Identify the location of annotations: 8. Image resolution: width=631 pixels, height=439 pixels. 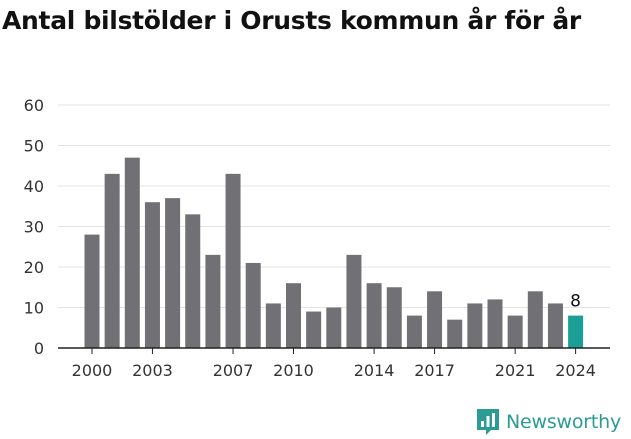
(575, 302).